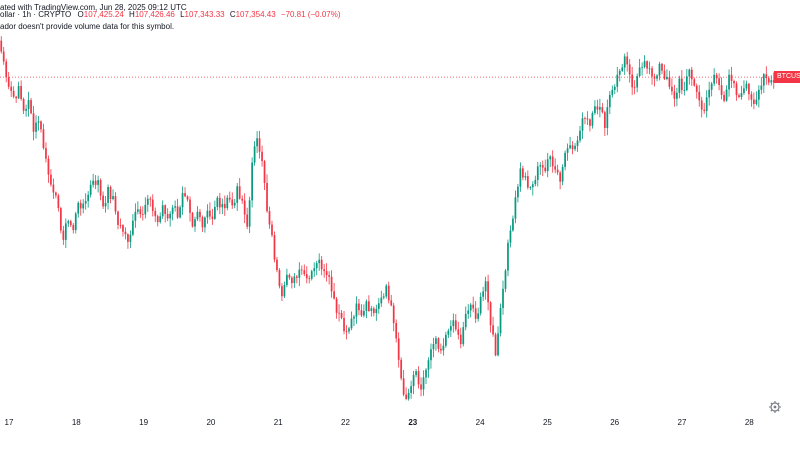 This screenshot has height=455, width=800. I want to click on settings-icon, so click(775, 407).